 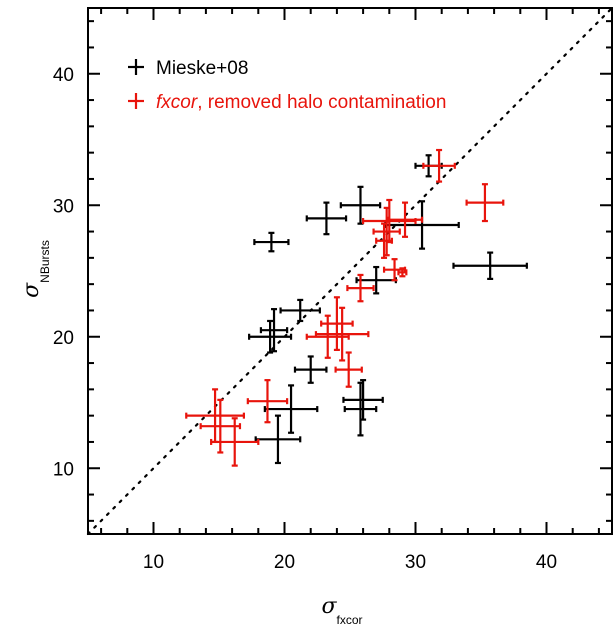 I want to click on legend-label-text: , removed halo contamination, so click(x=321, y=102).